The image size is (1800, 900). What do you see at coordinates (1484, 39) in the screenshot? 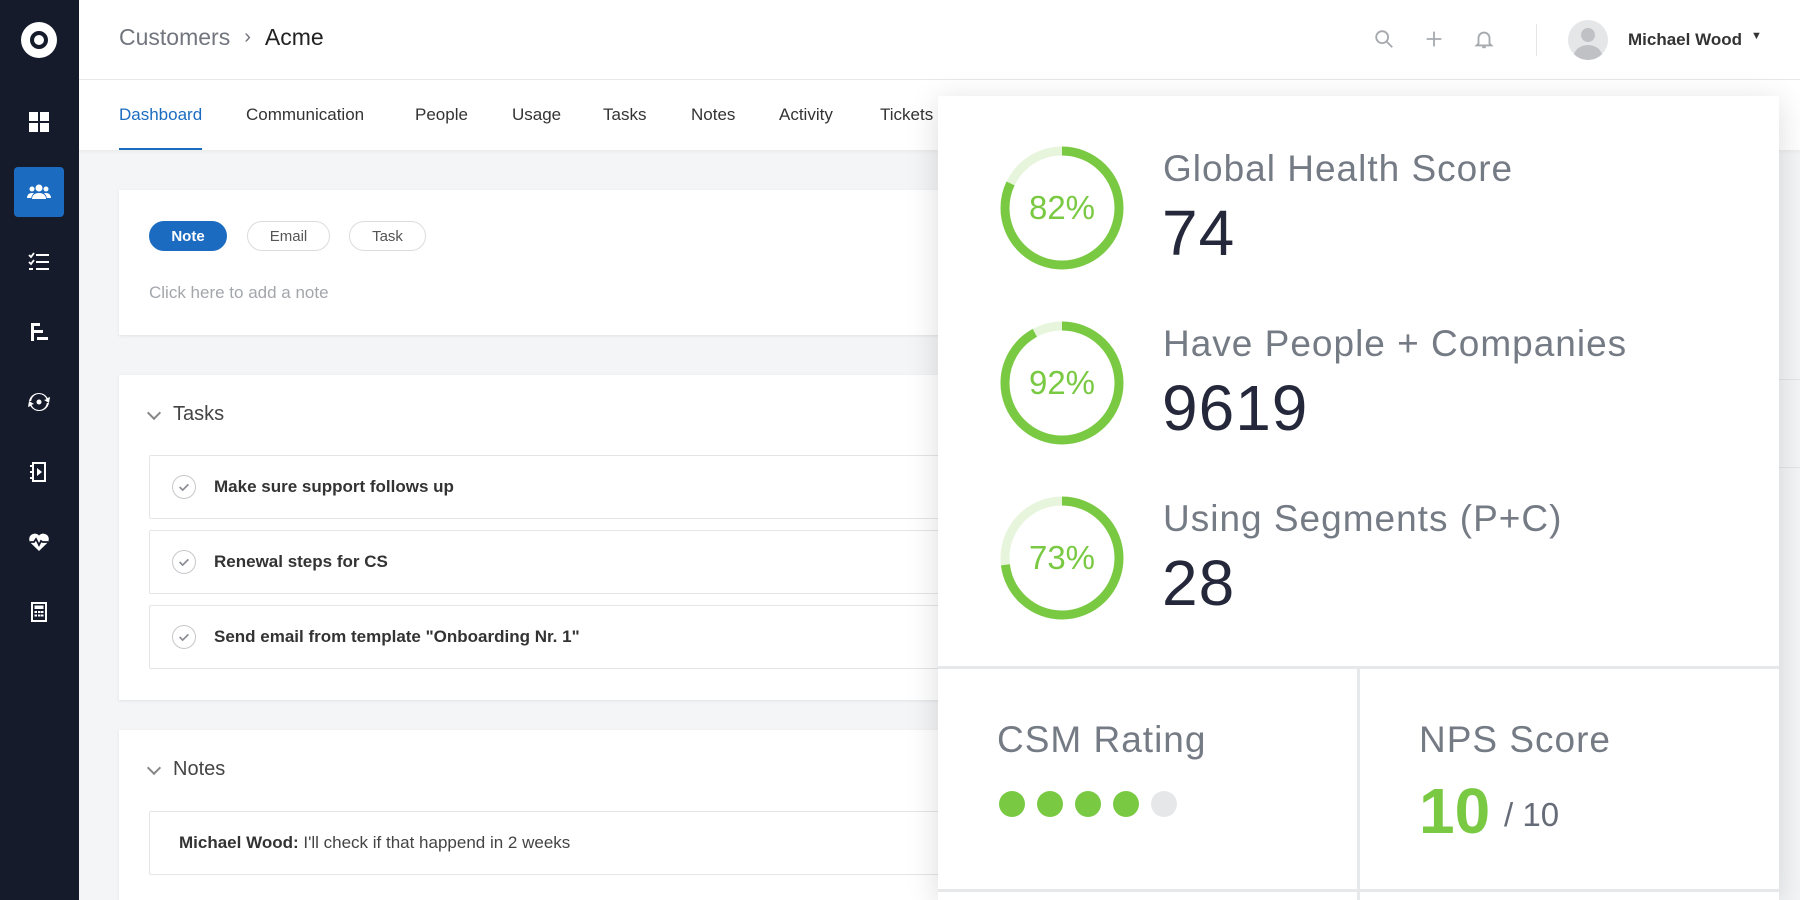
I see `bell-icon` at bounding box center [1484, 39].